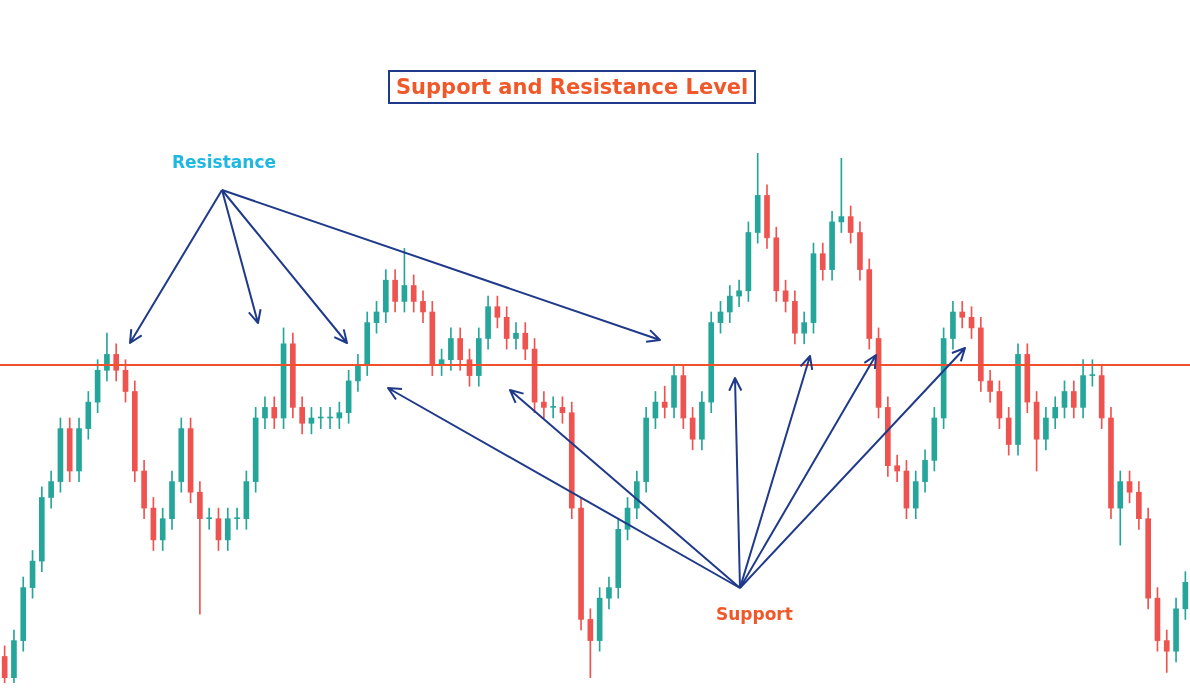 The height and width of the screenshot is (697, 1190). What do you see at coordinates (572, 87) in the screenshot?
I see `chart-title: Support and Resistance Level` at bounding box center [572, 87].